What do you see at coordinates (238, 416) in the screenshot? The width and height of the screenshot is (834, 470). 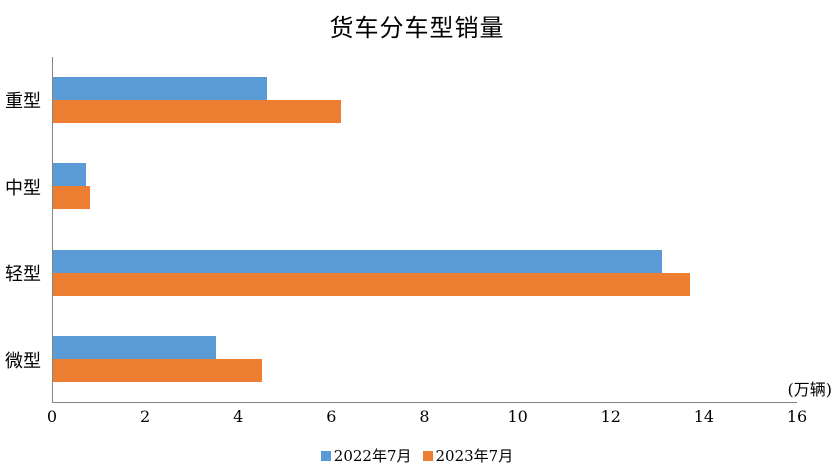 I see `x-tick-label: 4` at bounding box center [238, 416].